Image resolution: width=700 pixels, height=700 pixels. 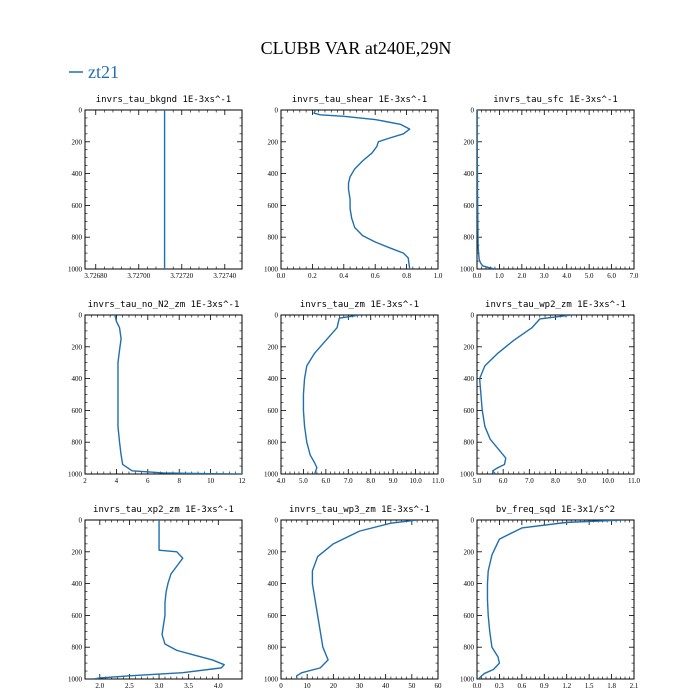 I want to click on x-tick-label: 1.0, so click(x=499, y=276).